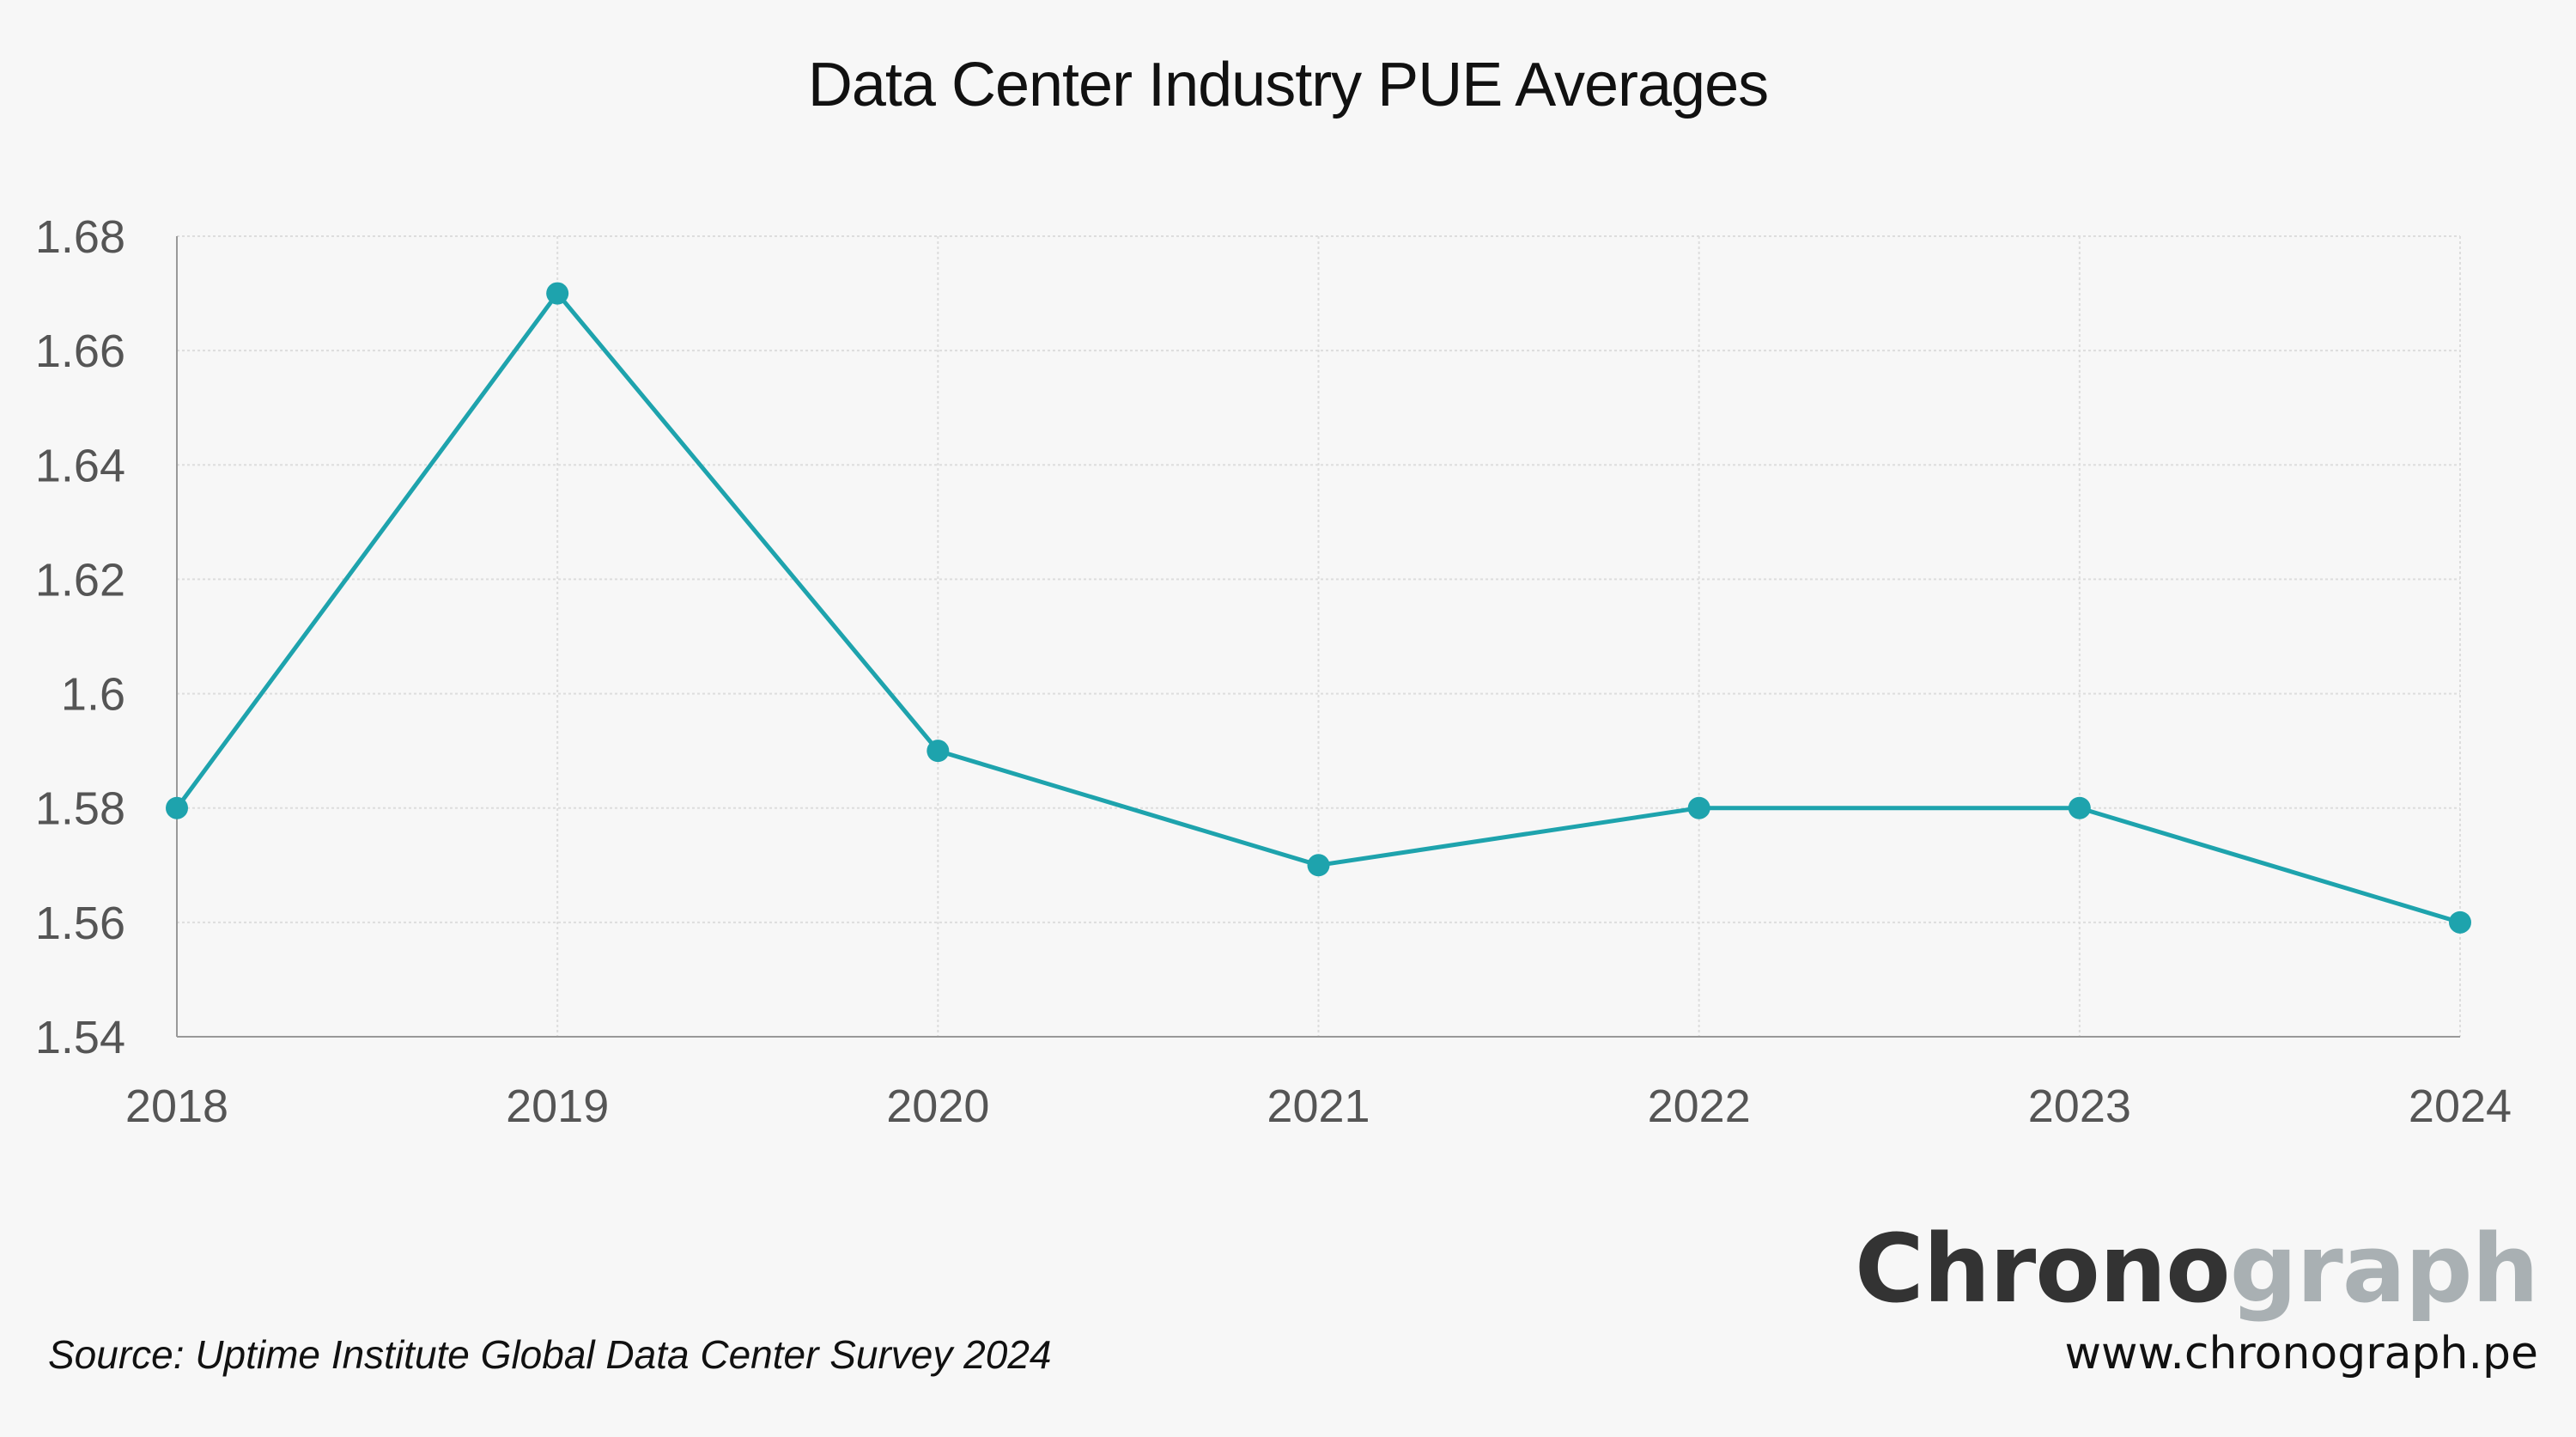  I want to click on y-tick-label: 1.66, so click(80, 351).